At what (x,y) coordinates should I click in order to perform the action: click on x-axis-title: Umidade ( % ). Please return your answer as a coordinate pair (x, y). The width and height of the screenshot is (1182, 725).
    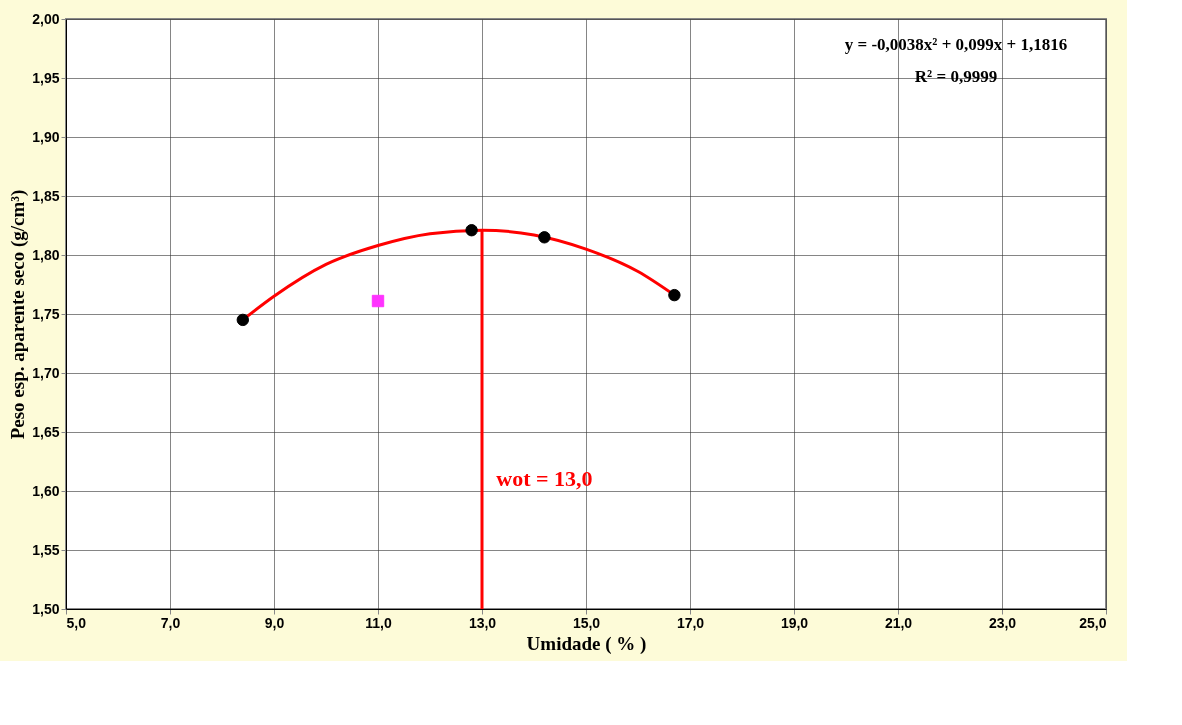
    Looking at the image, I should click on (586, 643).